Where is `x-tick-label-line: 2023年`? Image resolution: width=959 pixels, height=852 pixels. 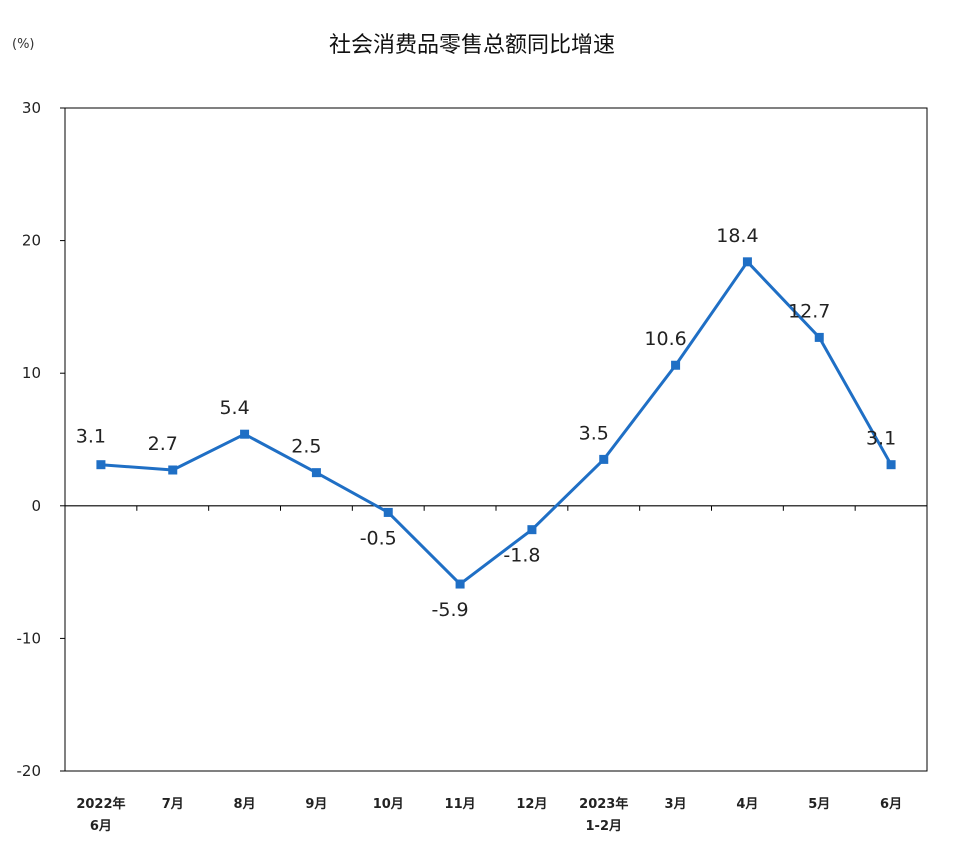
x-tick-label-line: 2023年 is located at coordinates (603, 804).